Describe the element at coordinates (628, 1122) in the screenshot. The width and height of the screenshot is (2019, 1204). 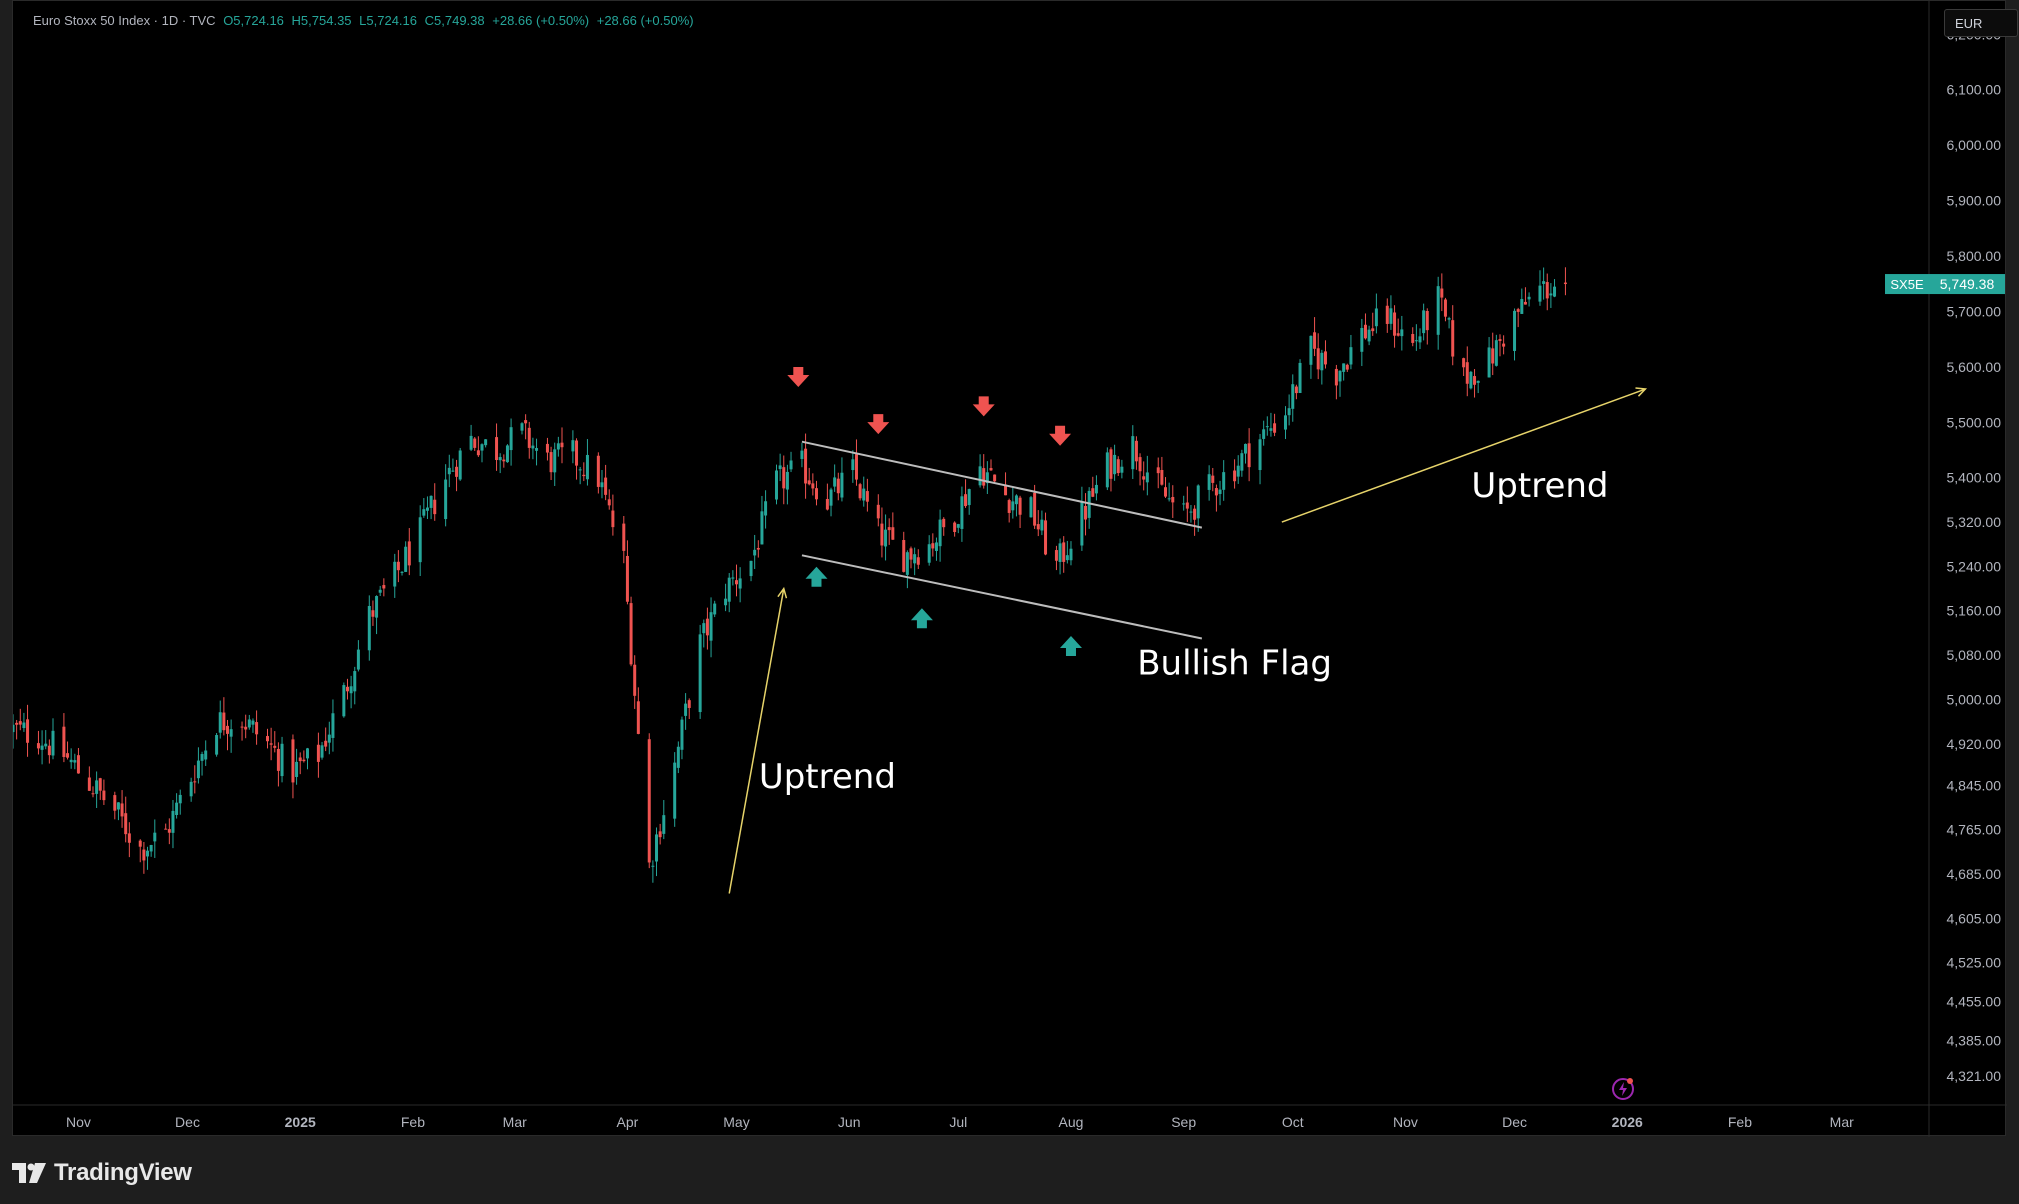
I see `time-tick-label: Apr` at that location.